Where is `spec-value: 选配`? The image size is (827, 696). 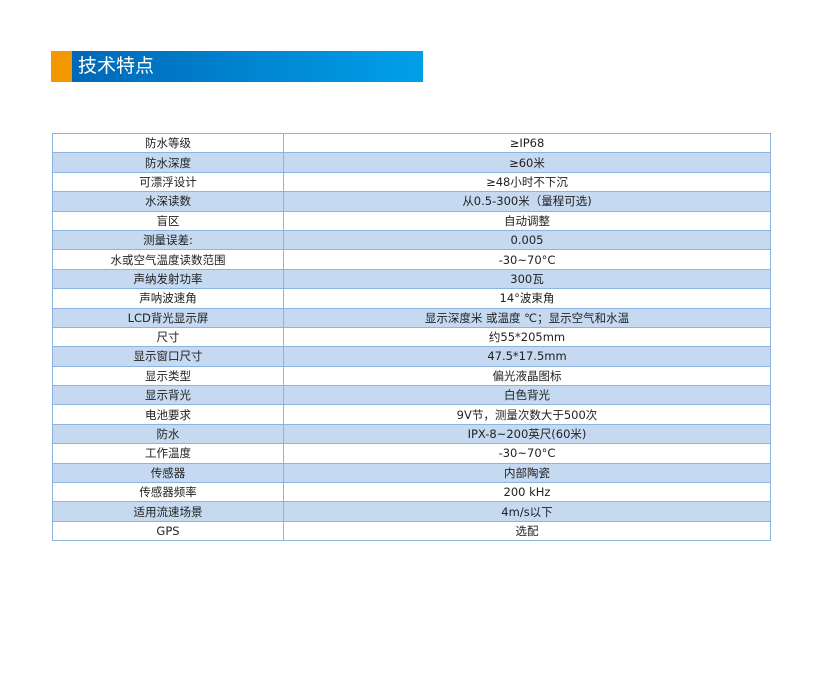 spec-value: 选配 is located at coordinates (527, 531).